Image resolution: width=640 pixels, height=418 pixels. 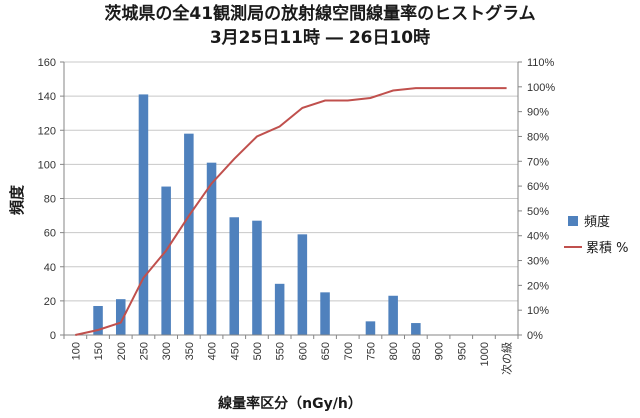 I want to click on y-axis-left-tick-labels: 0 20 40 60 80 100 120 140 160, so click(x=47, y=199).